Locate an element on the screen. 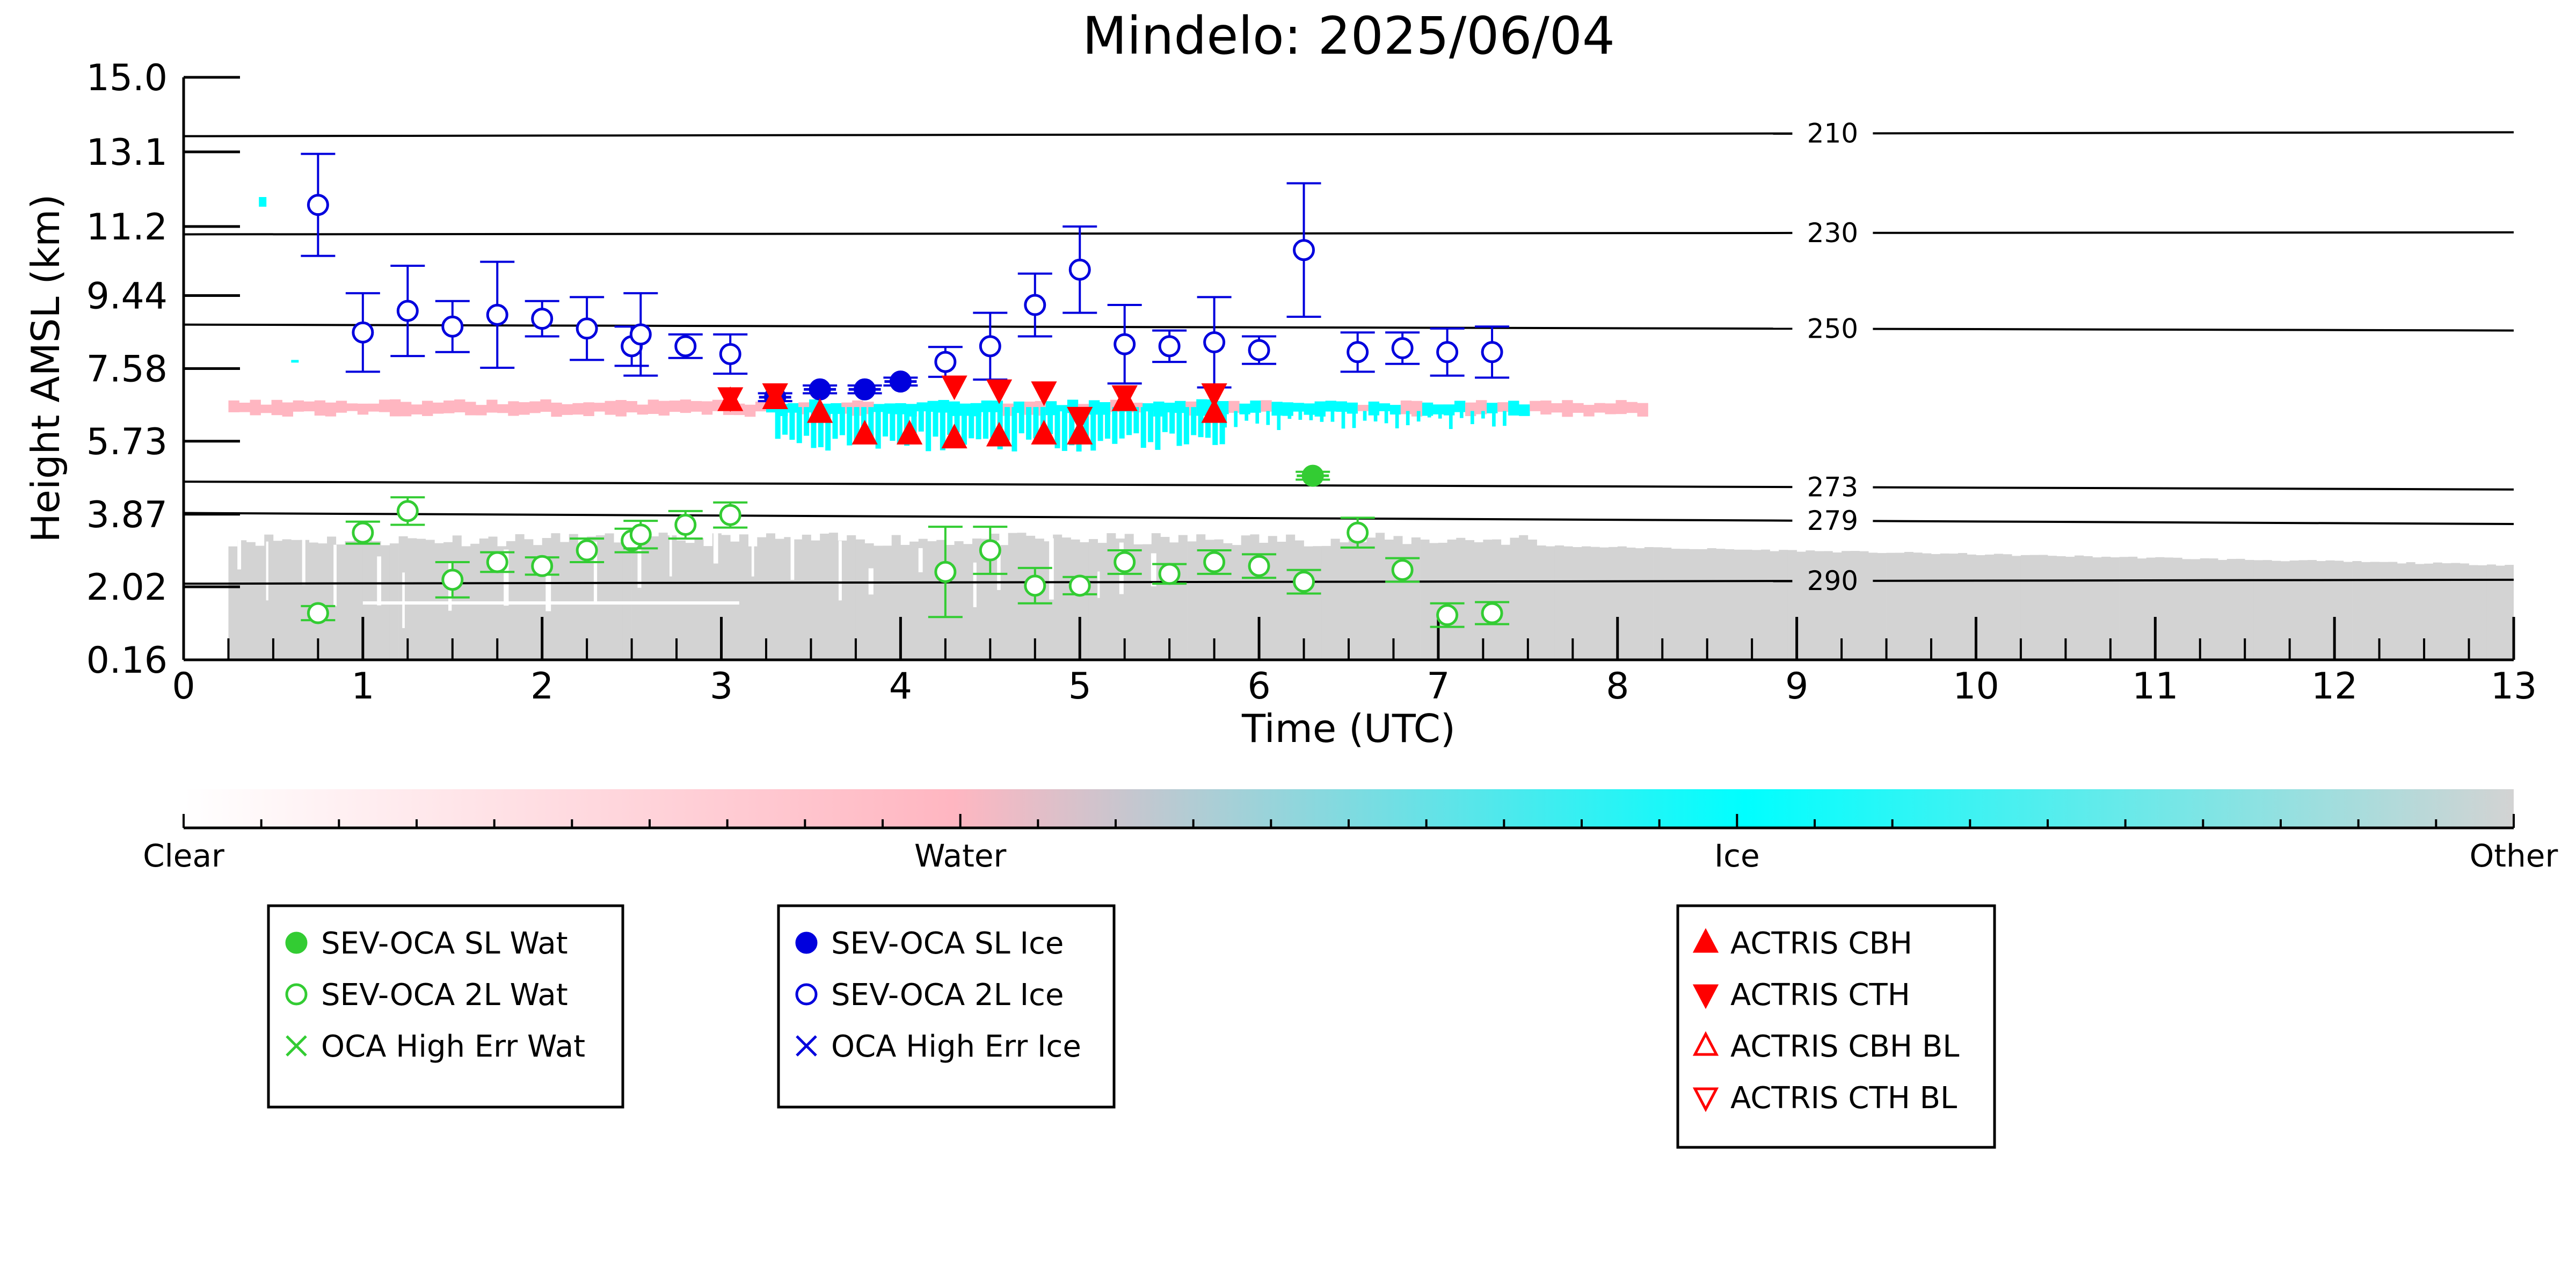 The height and width of the screenshot is (1288, 2576). x-tick-label: 13 is located at coordinates (2514, 686).